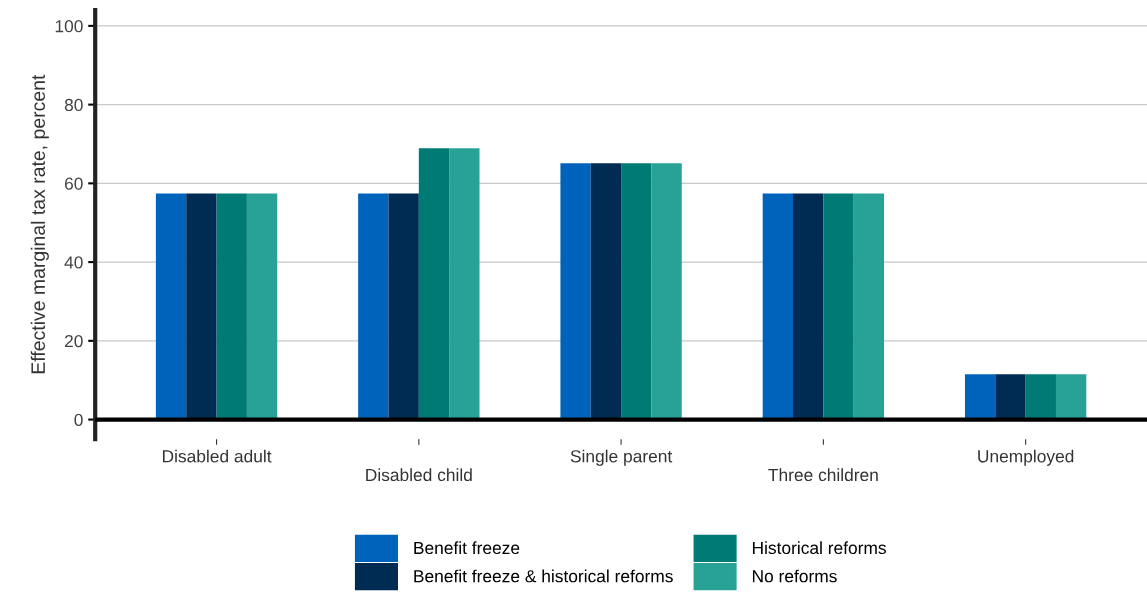  Describe the element at coordinates (39, 224) in the screenshot. I see `y-axis-title: Effective marginal tax rate, percent` at that location.